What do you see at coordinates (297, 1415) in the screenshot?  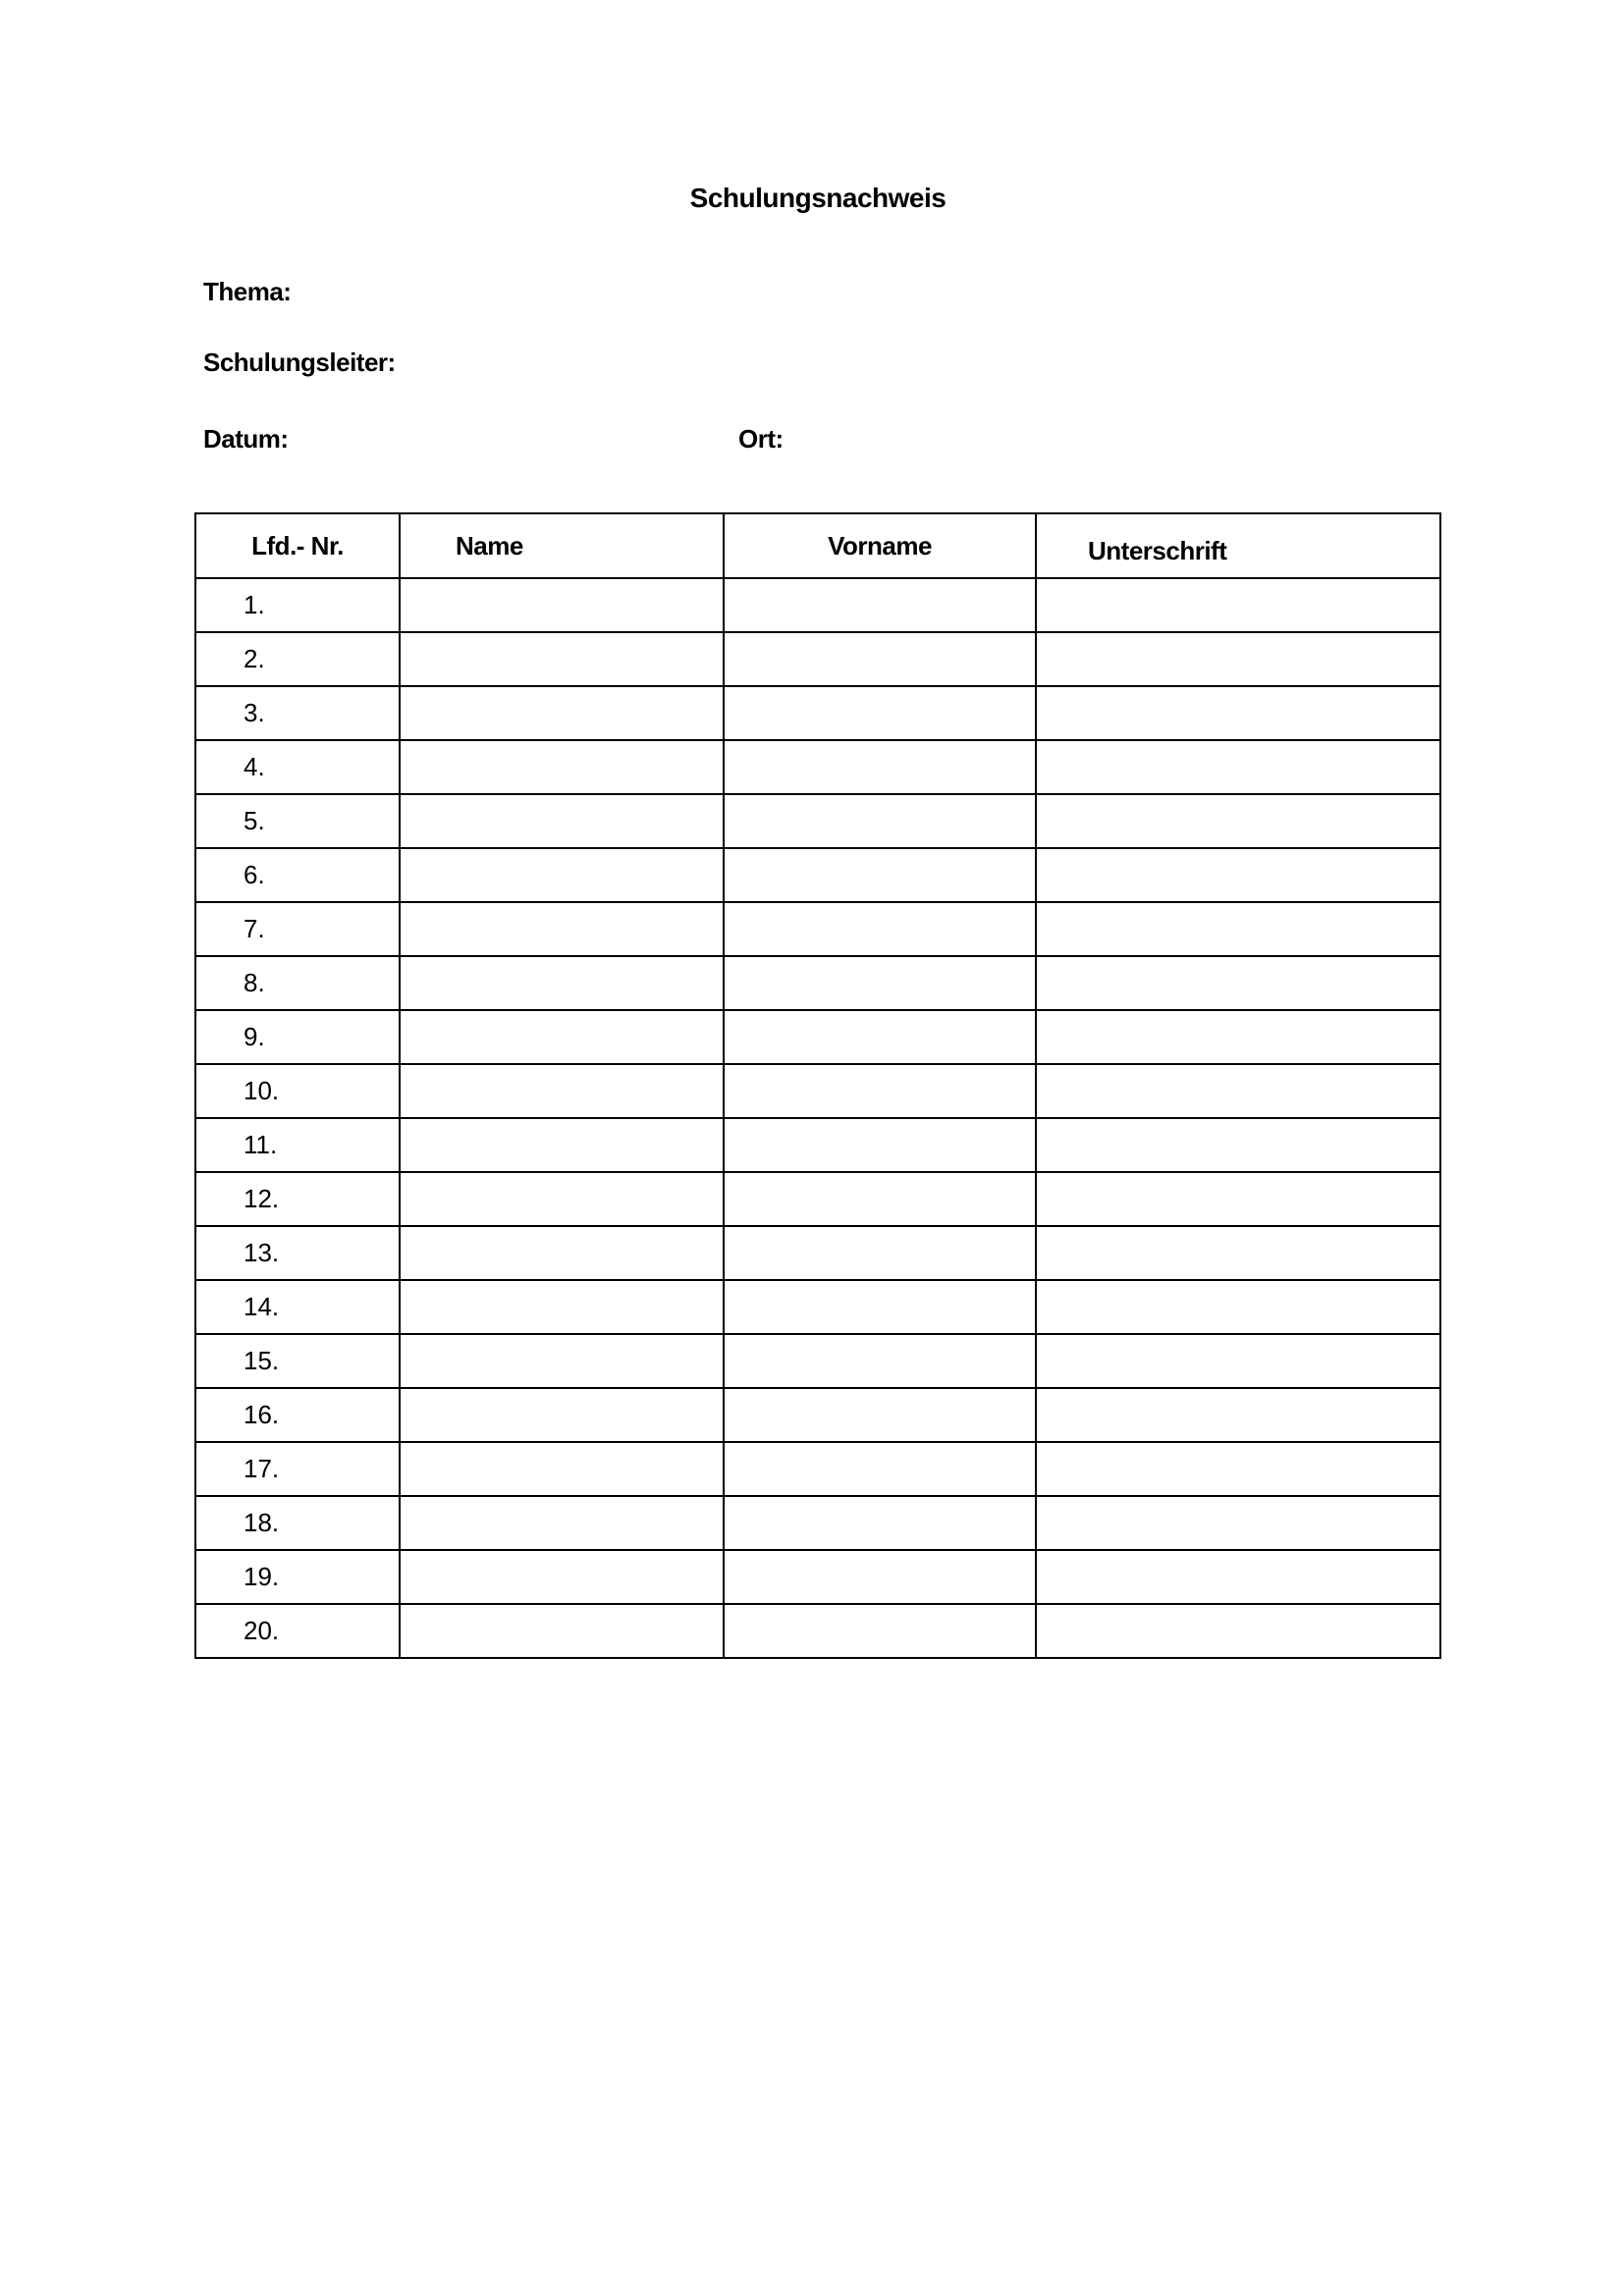 I see `row-number: 16.` at bounding box center [297, 1415].